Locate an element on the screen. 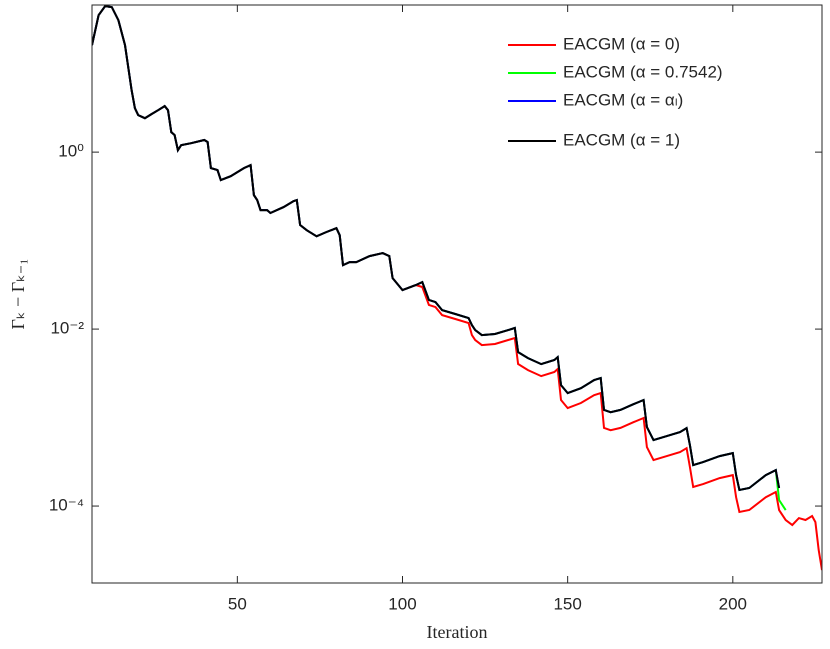 The width and height of the screenshot is (830, 649). x-tick-label: 150 is located at coordinates (567, 603).